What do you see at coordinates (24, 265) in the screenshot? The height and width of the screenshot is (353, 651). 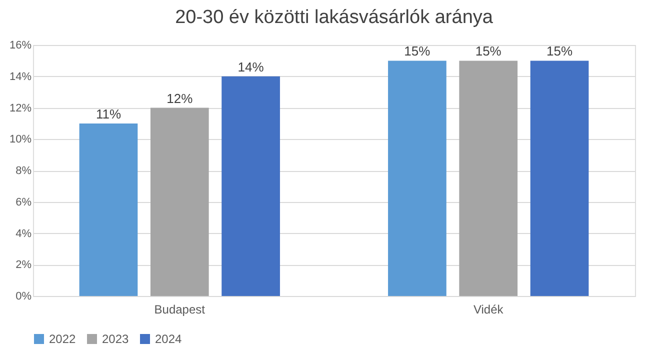 I see `y-tick-label: 2%` at bounding box center [24, 265].